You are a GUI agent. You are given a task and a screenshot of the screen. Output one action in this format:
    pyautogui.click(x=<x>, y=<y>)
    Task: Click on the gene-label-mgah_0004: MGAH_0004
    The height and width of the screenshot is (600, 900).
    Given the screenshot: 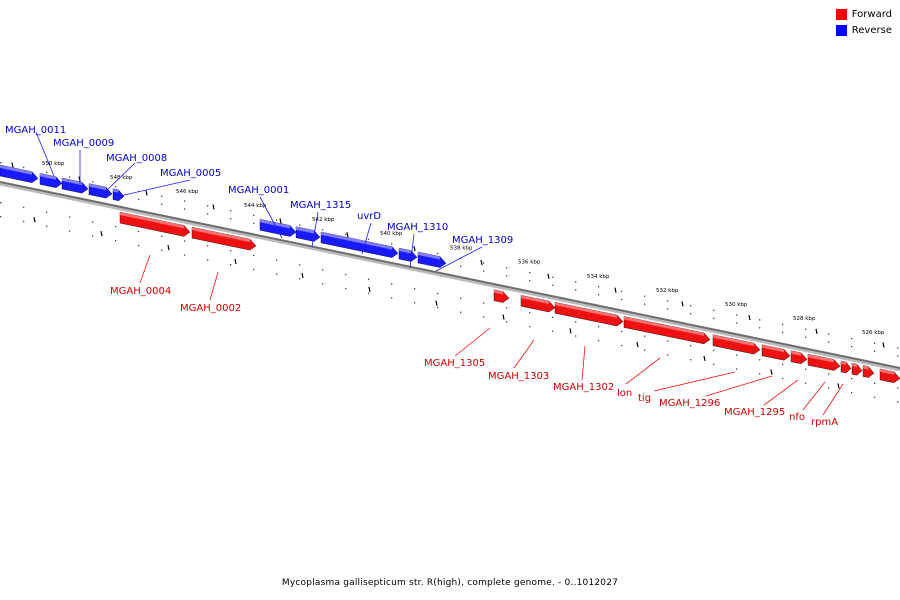 What is the action you would take?
    pyautogui.click(x=140, y=291)
    